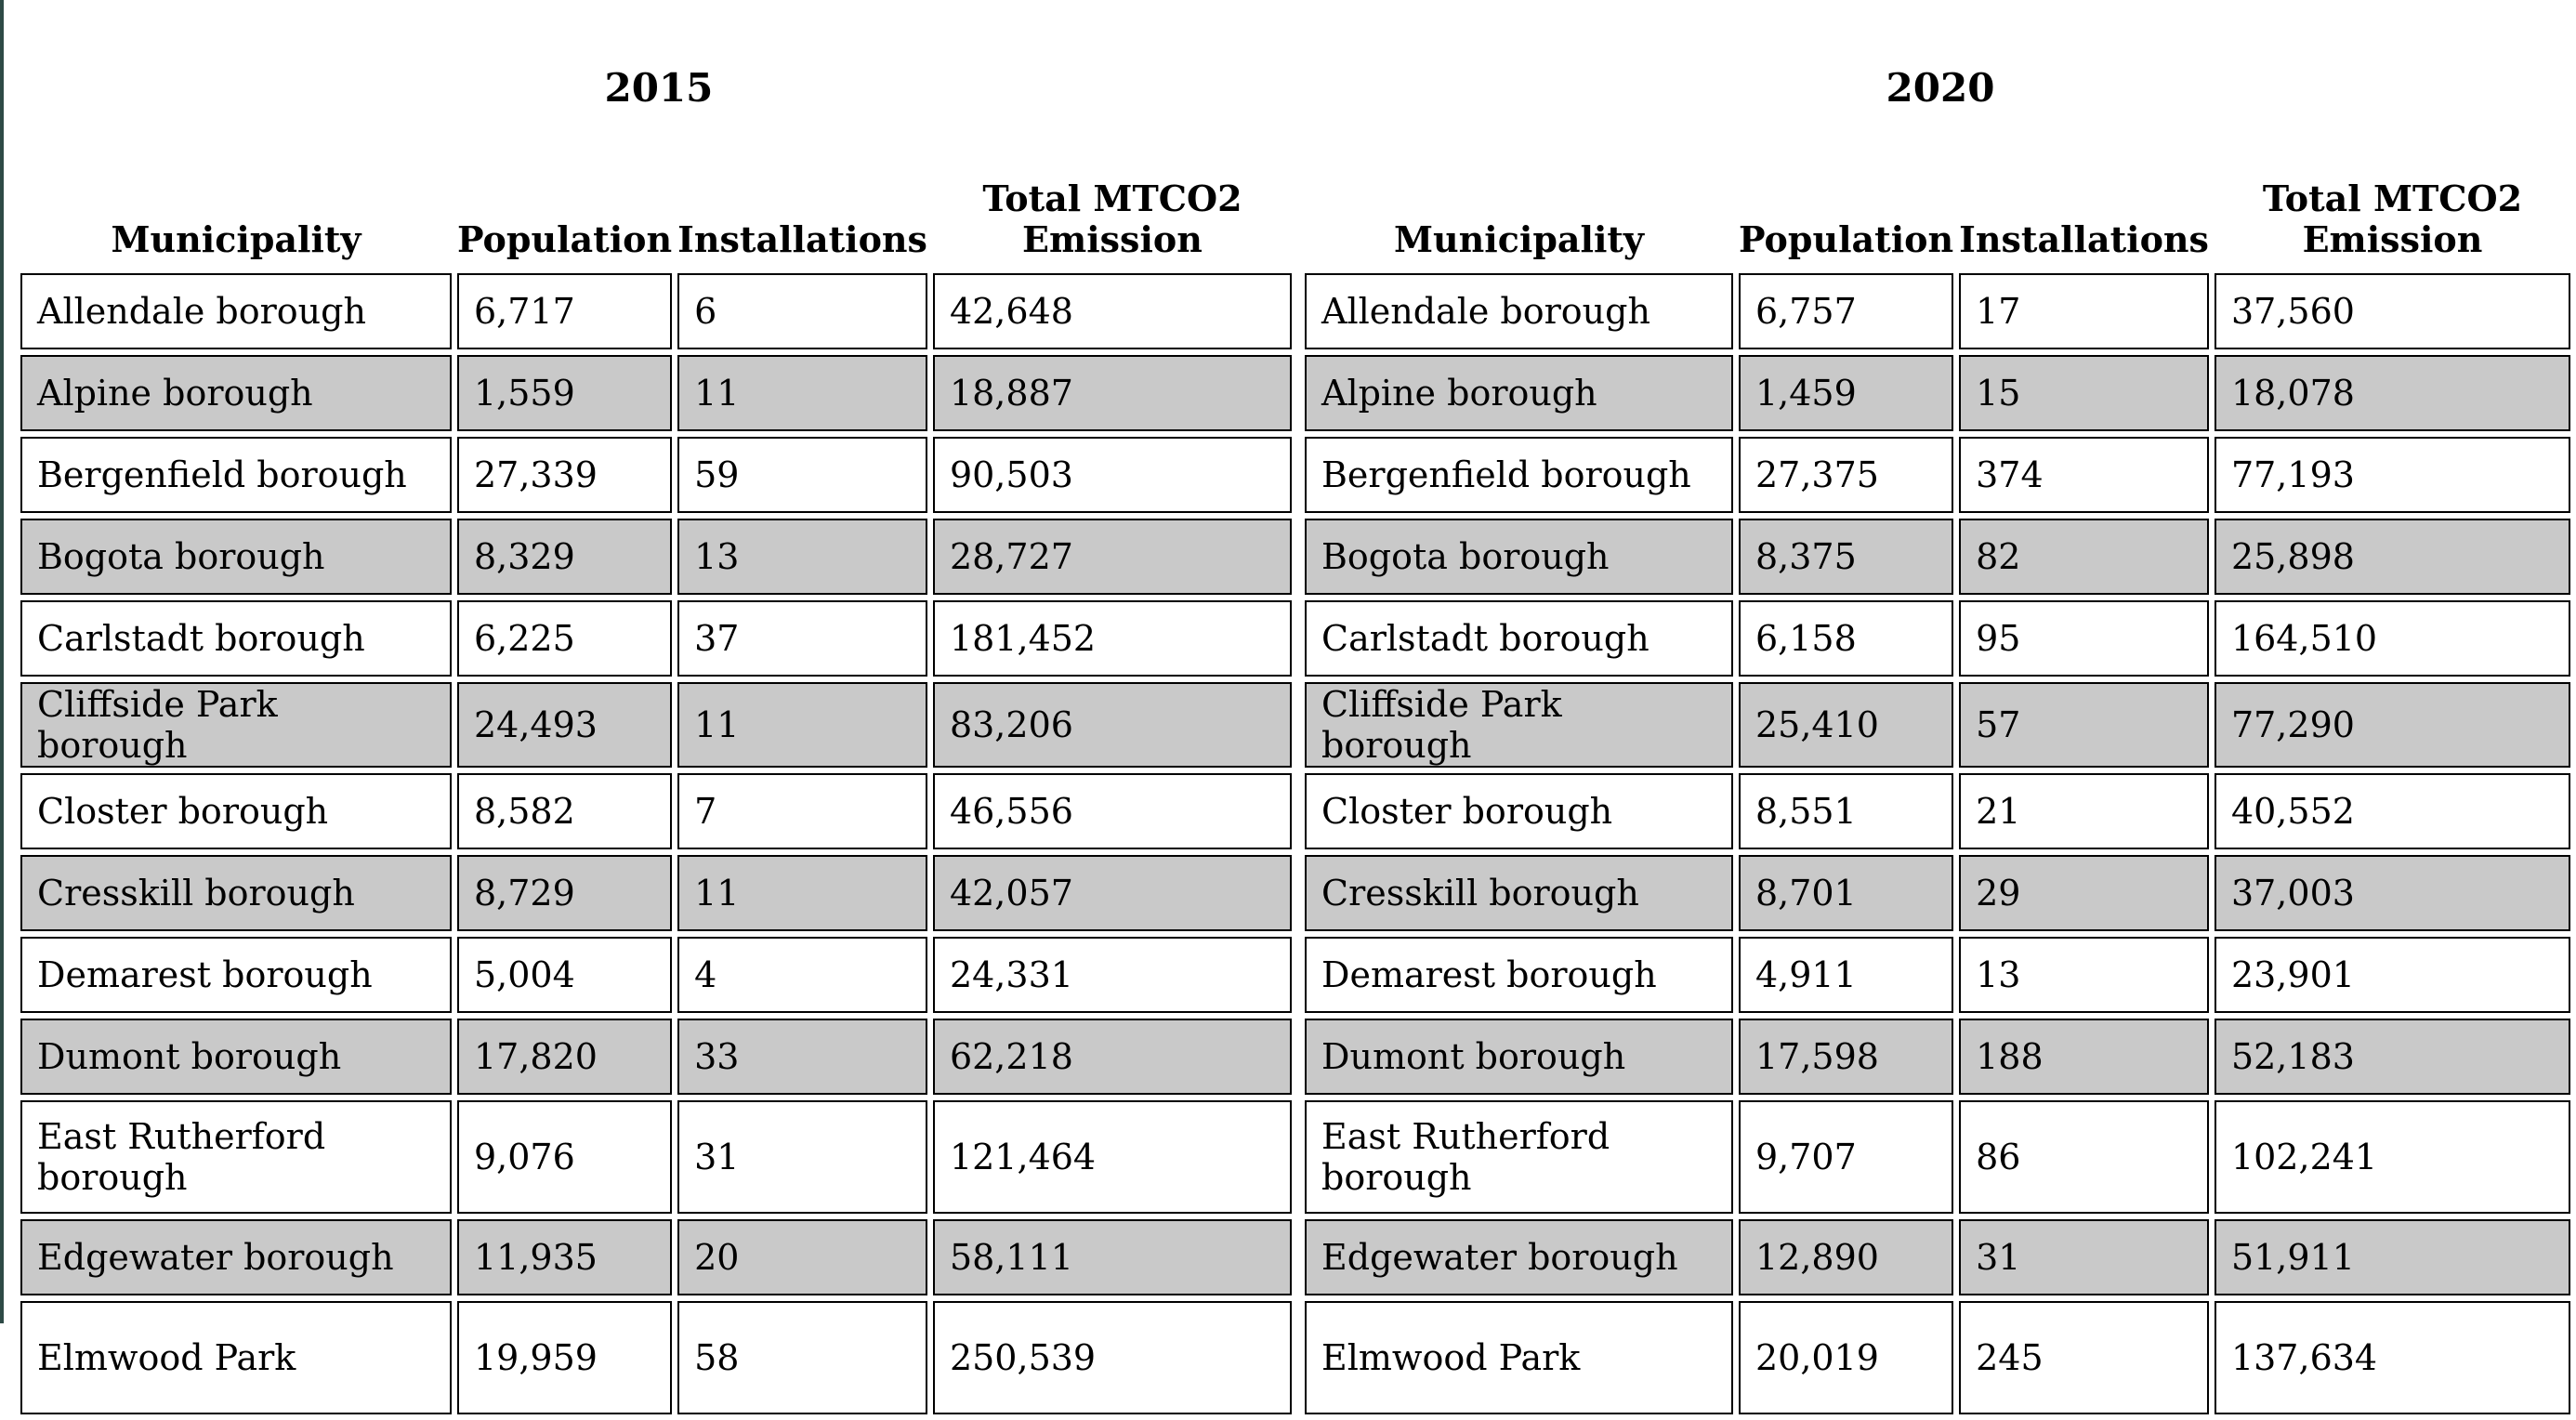  I want to click on table-row: Carlstadt borough 6,158 95 164,510, so click(1937, 638).